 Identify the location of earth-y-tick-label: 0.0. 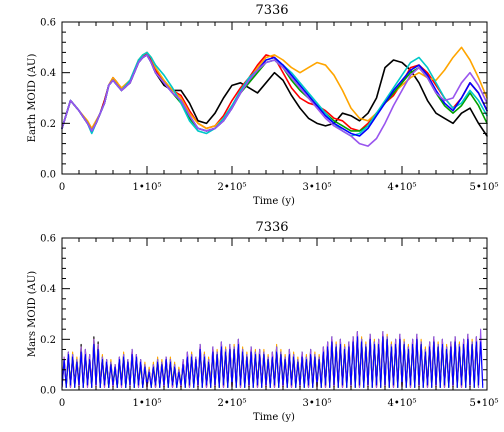
(48, 175).